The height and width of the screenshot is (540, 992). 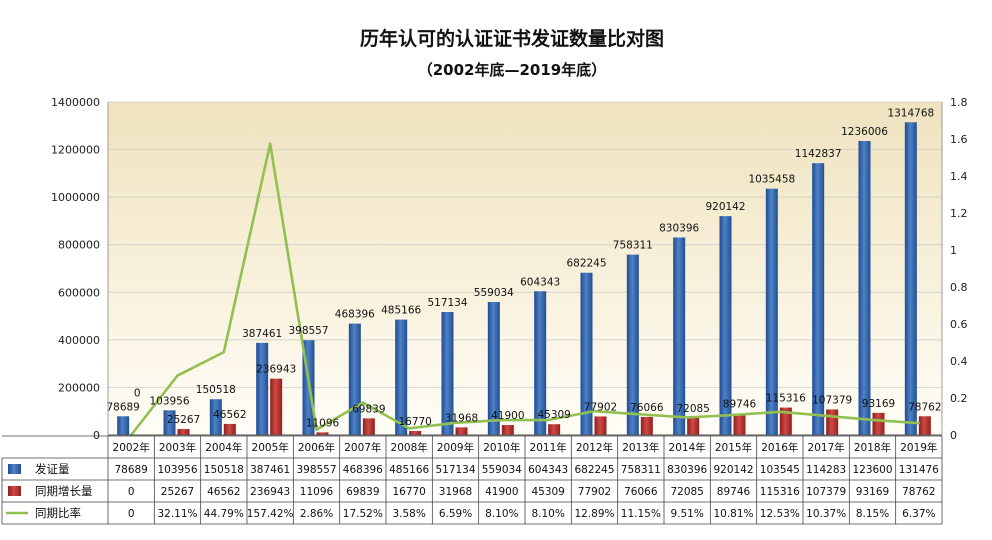 I want to click on table-cell: 10.81%, so click(x=733, y=514).